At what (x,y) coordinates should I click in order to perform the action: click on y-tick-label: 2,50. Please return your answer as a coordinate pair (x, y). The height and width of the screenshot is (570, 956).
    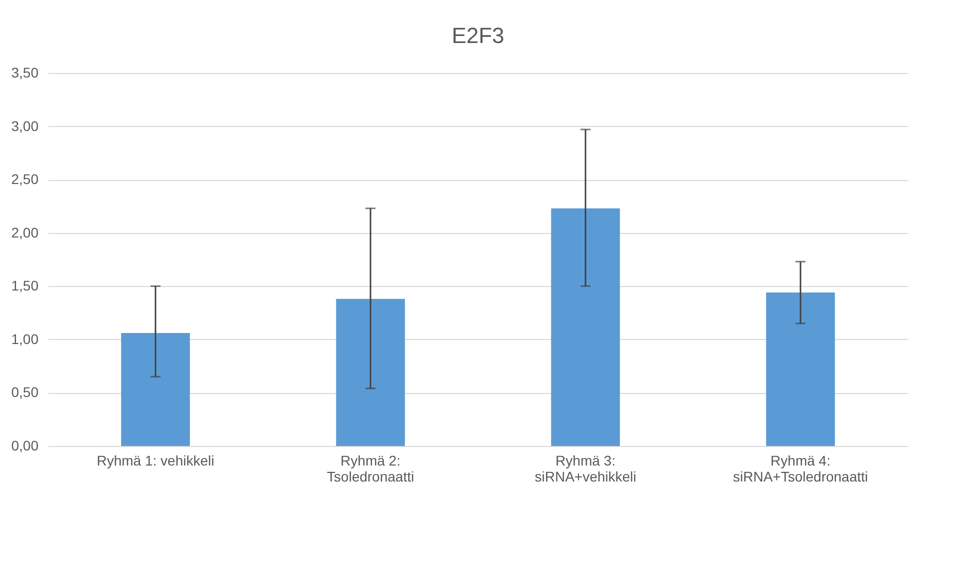
    Looking at the image, I should click on (25, 179).